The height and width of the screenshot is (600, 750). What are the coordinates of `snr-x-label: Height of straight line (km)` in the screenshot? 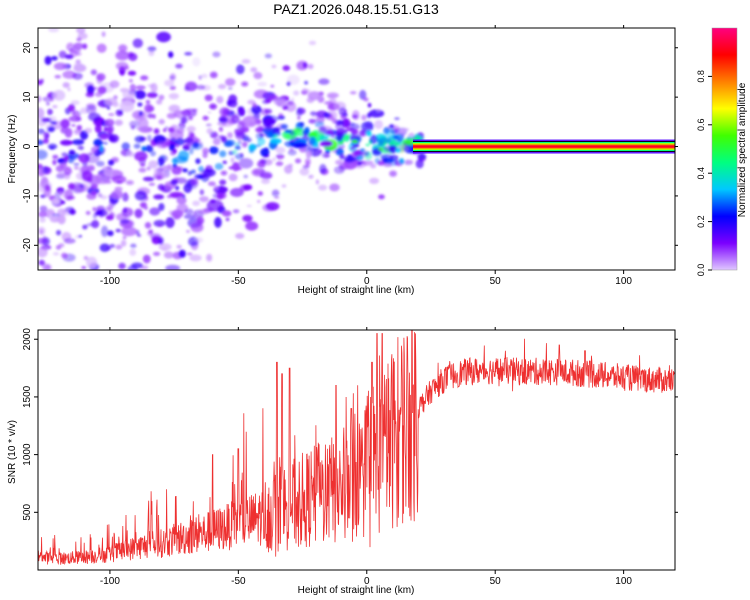 It's located at (356, 590).